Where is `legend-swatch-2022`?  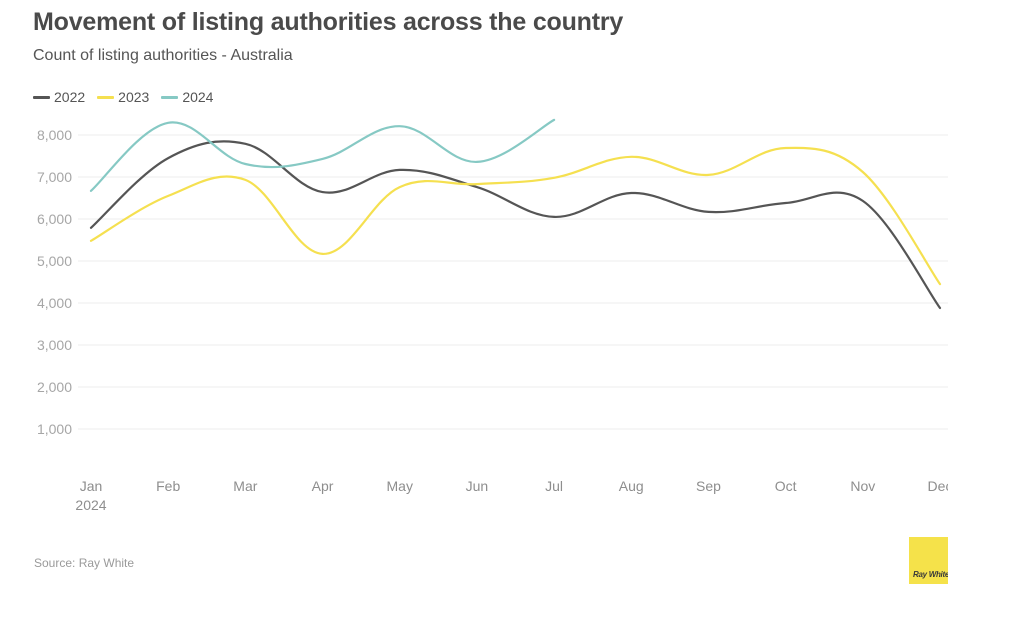 legend-swatch-2022 is located at coordinates (41, 97).